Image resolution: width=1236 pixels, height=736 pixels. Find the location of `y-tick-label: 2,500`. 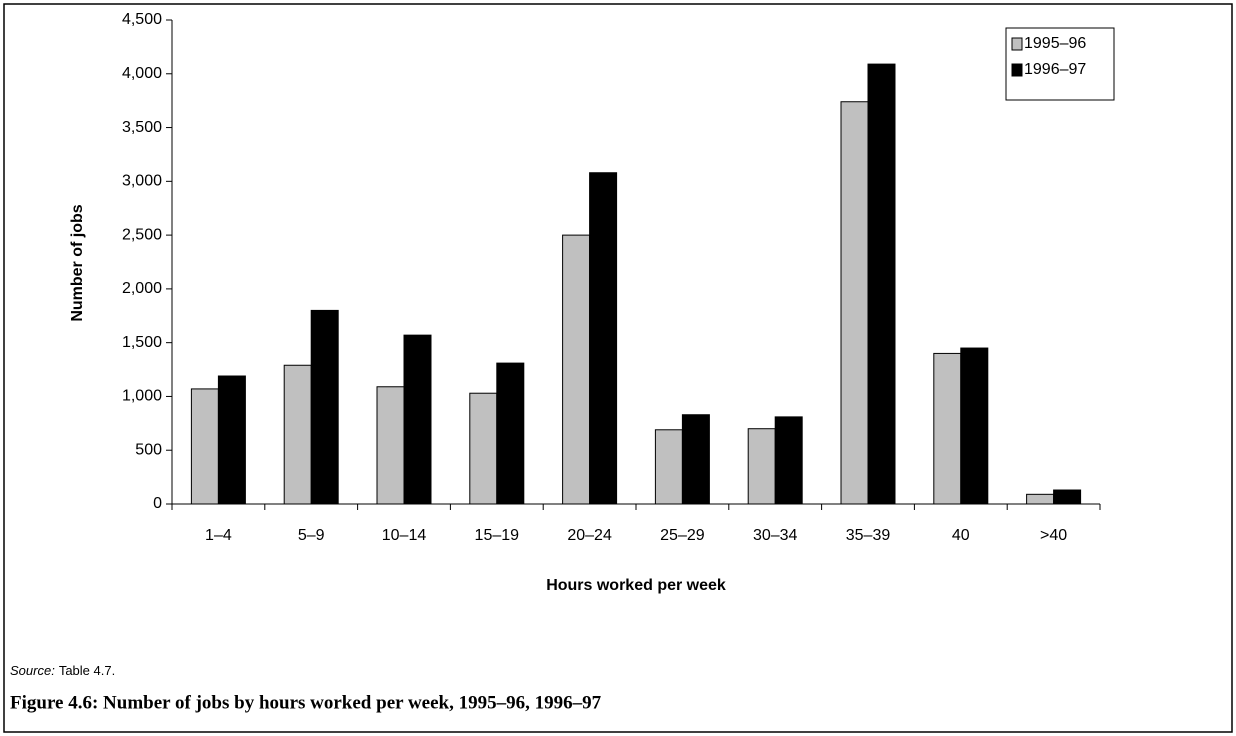

y-tick-label: 2,500 is located at coordinates (142, 234).